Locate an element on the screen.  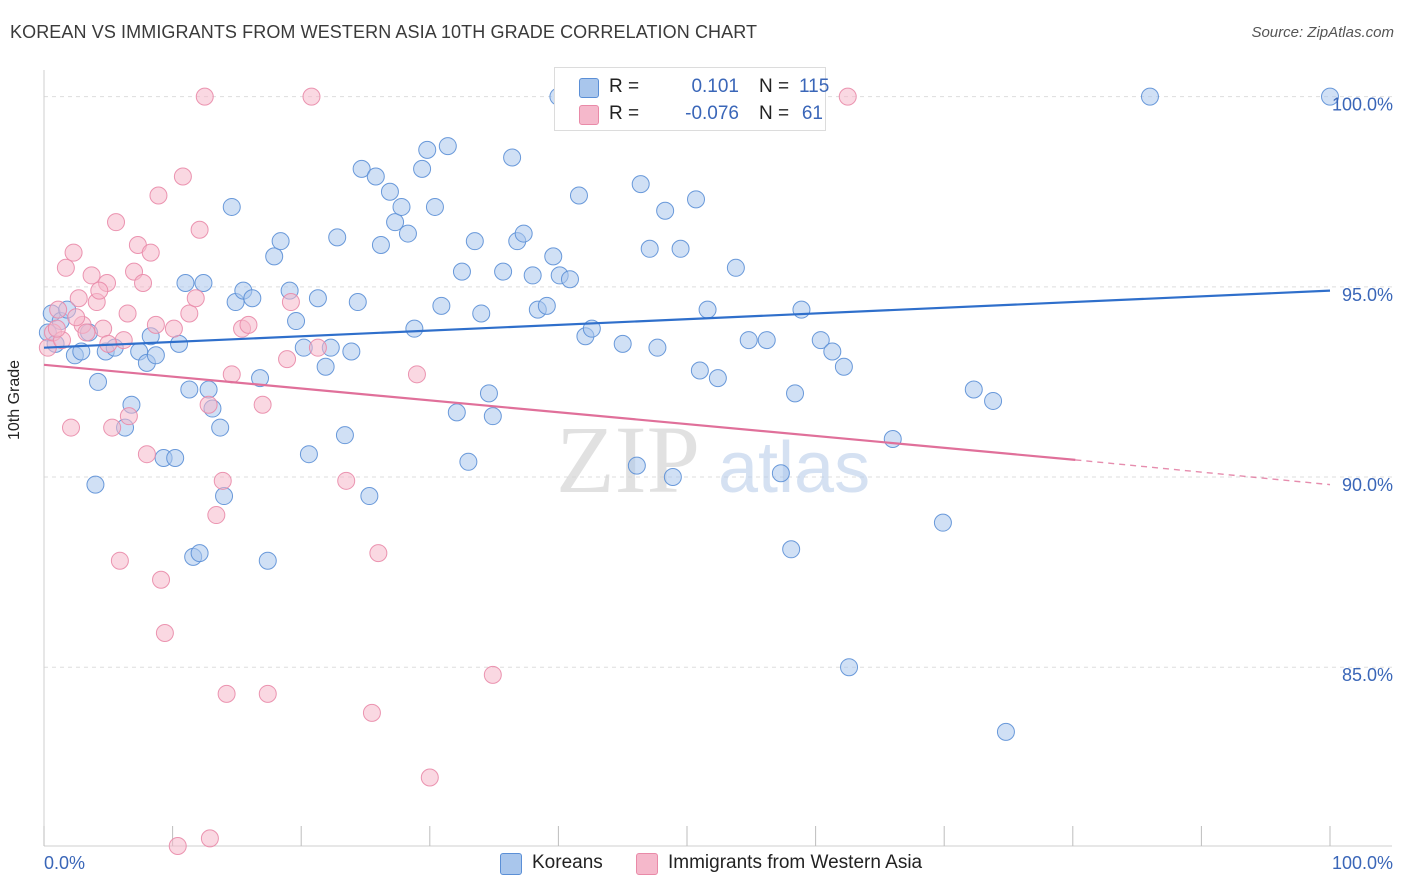
legend-r-value: -0.076 is located at coordinates (712, 113).